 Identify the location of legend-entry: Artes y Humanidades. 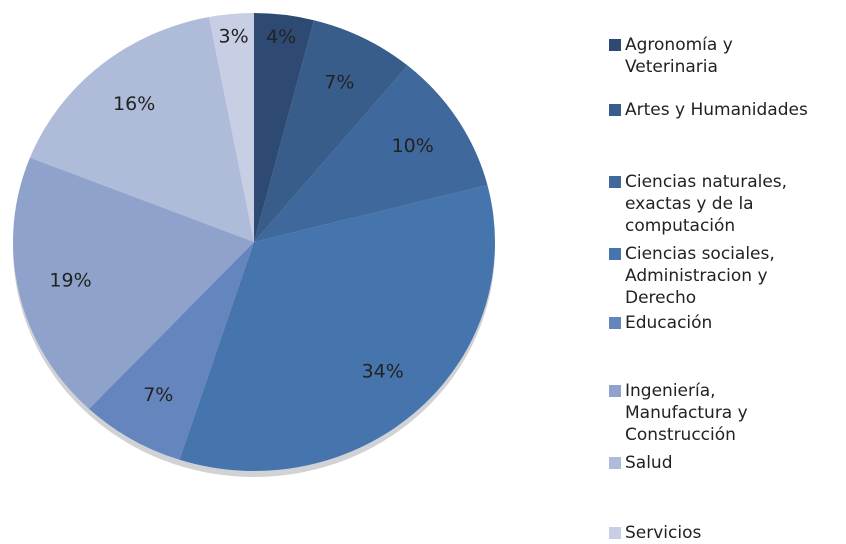
(708, 110).